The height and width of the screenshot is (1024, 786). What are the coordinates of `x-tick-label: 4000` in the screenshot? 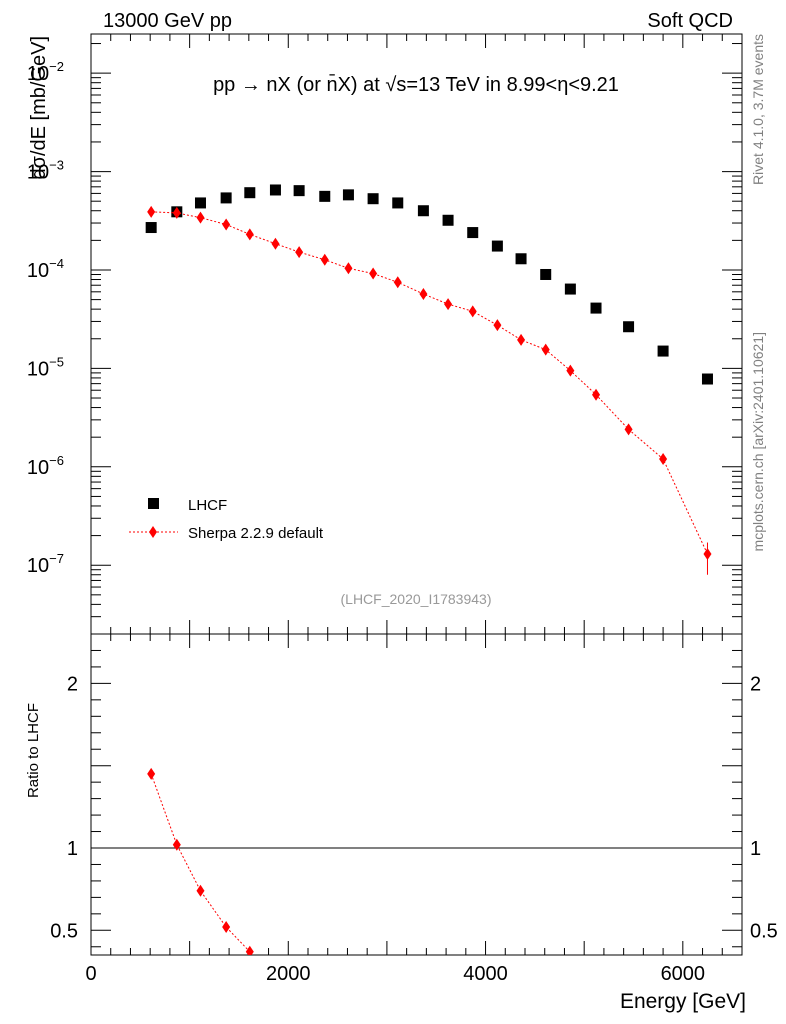 It's located at (485, 974).